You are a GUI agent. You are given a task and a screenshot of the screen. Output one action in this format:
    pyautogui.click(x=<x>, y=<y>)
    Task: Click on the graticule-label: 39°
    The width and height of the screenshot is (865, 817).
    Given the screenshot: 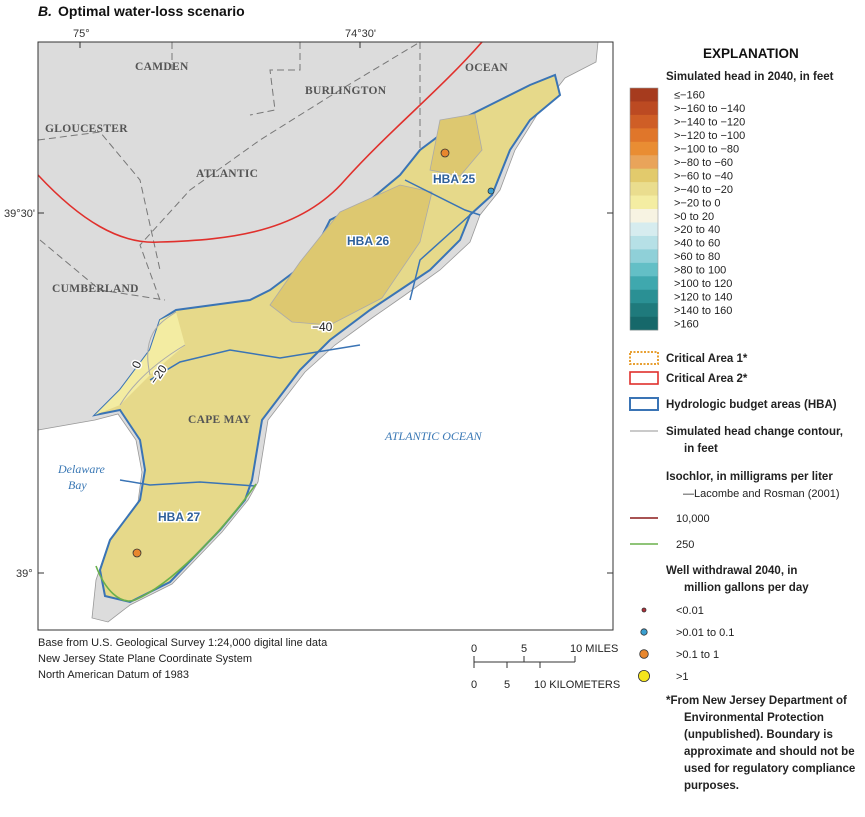 What is the action you would take?
    pyautogui.click(x=24, y=574)
    